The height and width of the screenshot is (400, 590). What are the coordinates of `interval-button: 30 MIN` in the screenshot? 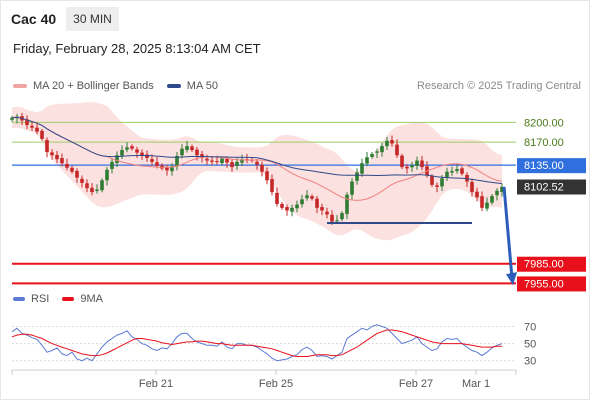 It's located at (92, 19).